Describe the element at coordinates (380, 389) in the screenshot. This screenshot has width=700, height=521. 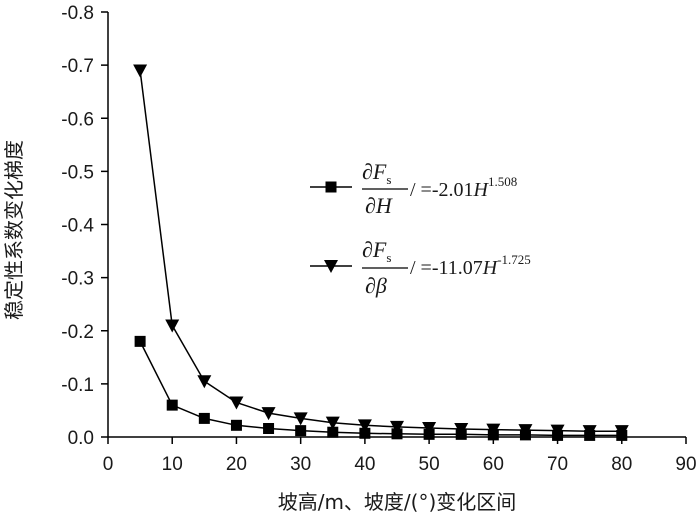
I see `series-0-line` at that location.